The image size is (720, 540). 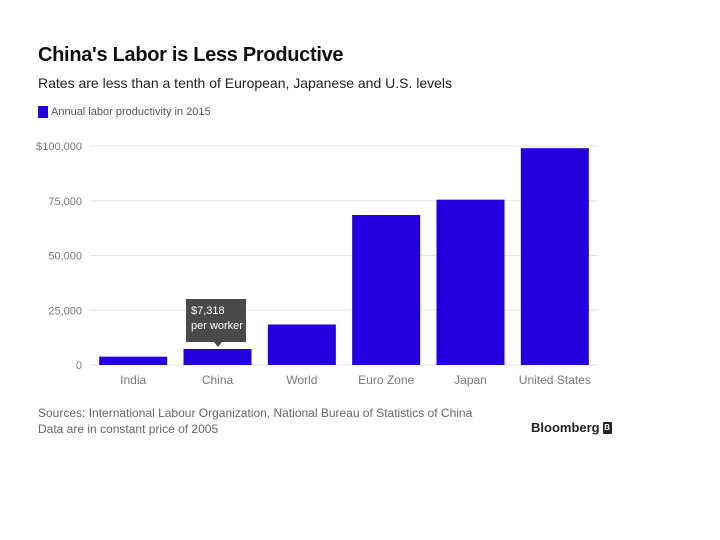 I want to click on y-tick-label: 50,000, so click(x=65, y=257).